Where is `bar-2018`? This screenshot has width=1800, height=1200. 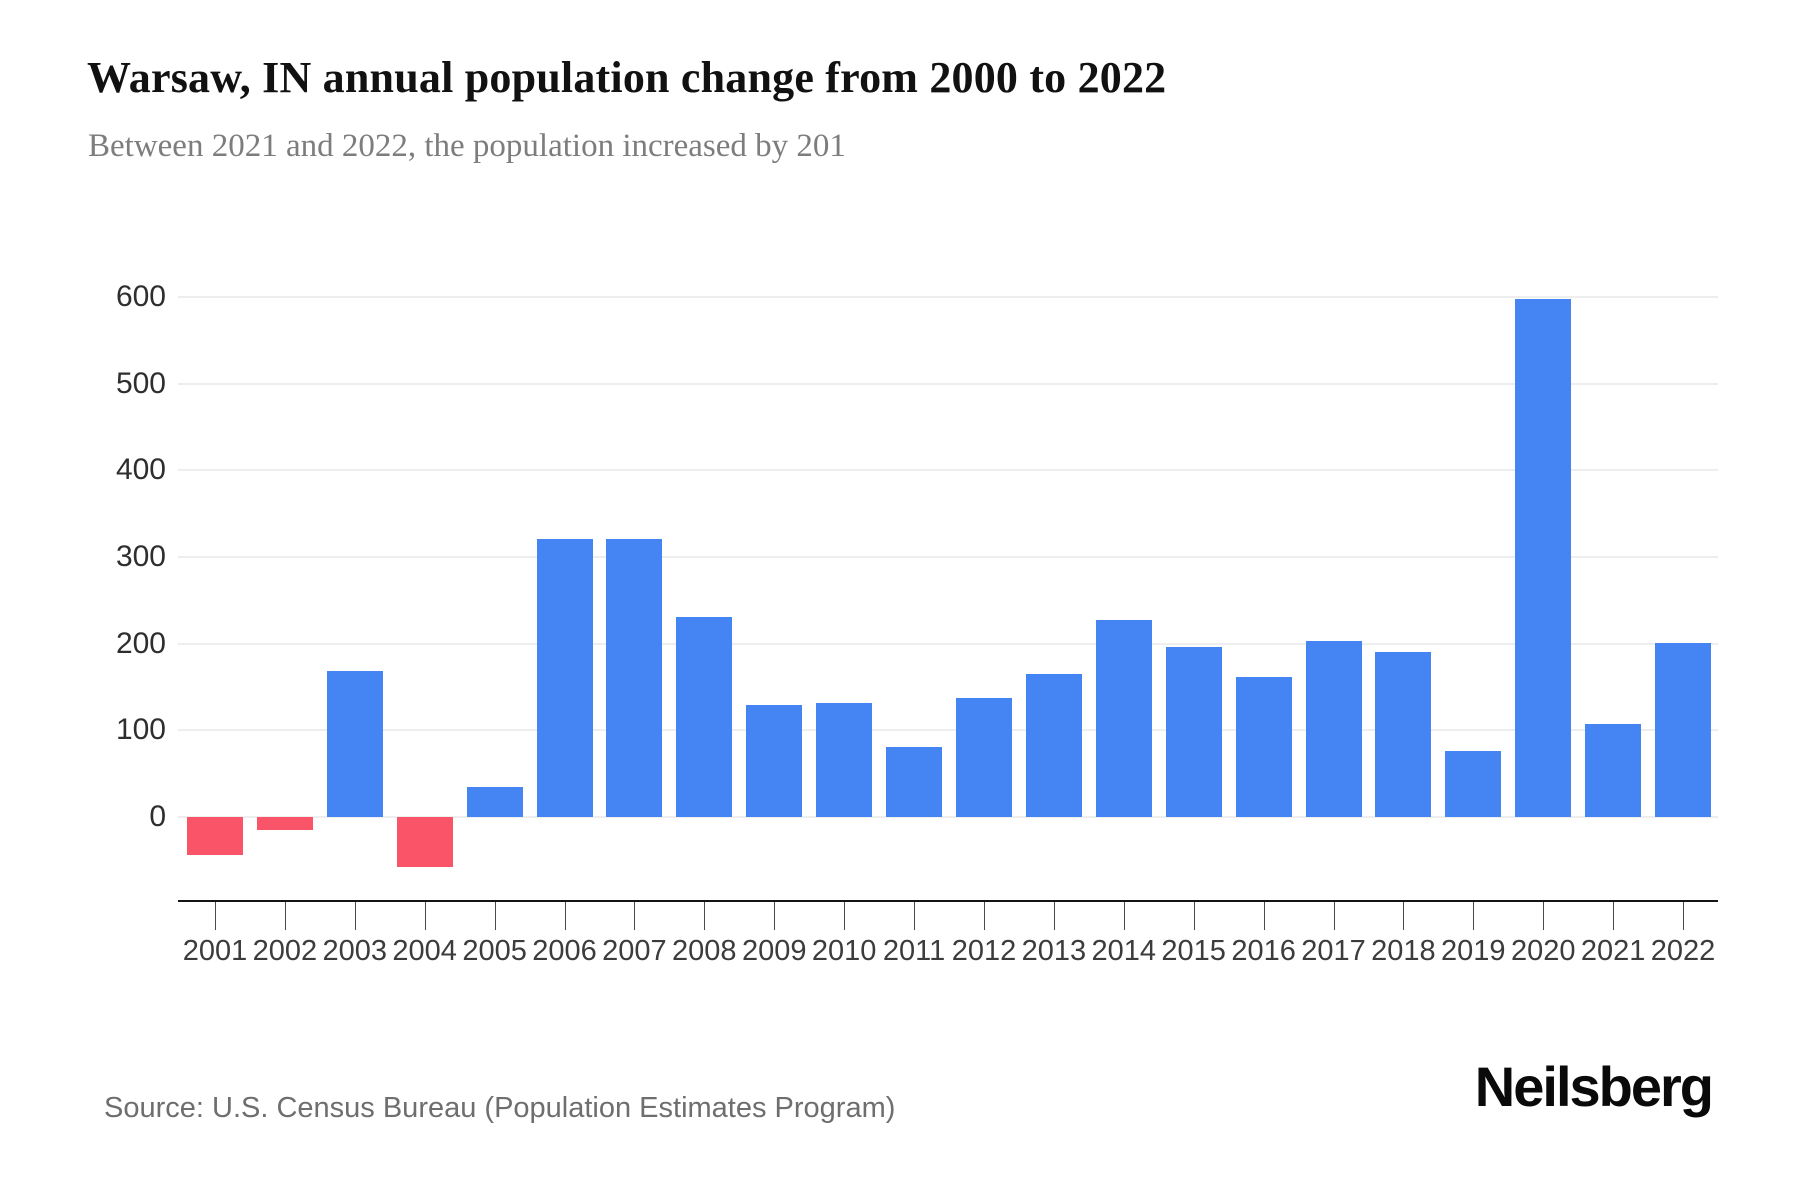
bar-2018 is located at coordinates (1403, 734).